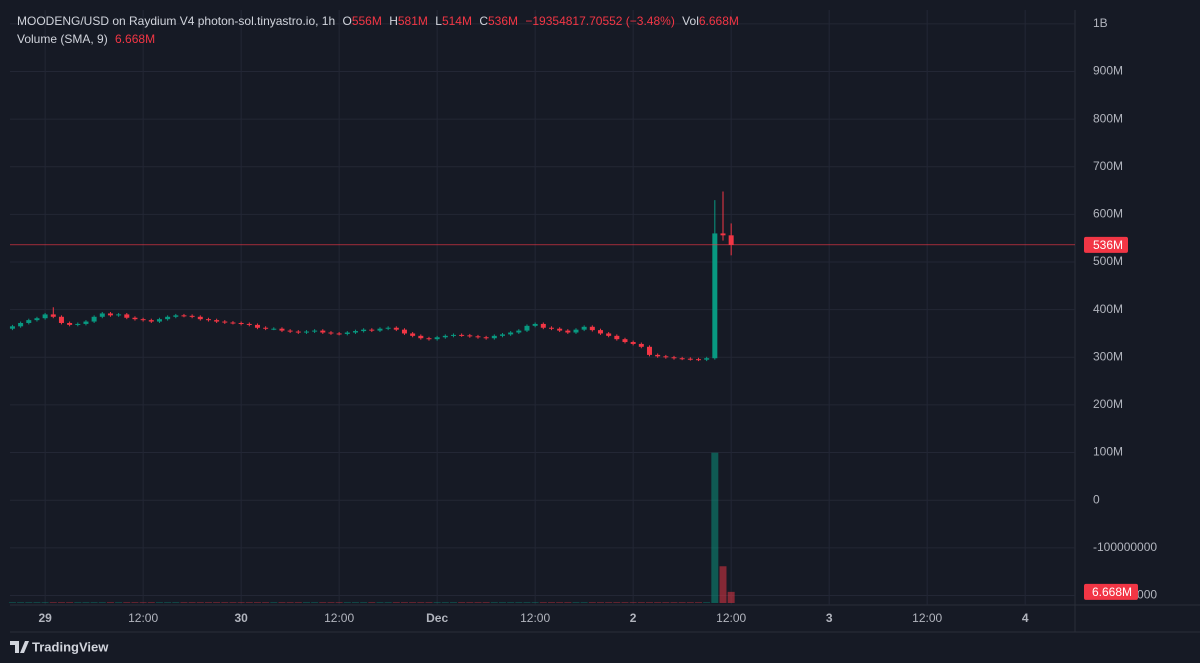 Image resolution: width=1200 pixels, height=663 pixels. I want to click on ohlc-value: 514M, so click(457, 21).